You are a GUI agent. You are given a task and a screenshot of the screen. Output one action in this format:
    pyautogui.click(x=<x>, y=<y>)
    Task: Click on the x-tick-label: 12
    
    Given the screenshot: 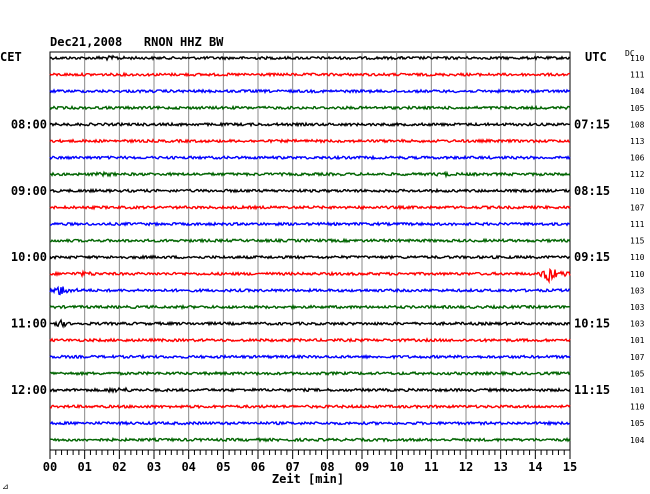 What is the action you would take?
    pyautogui.click(x=466, y=467)
    